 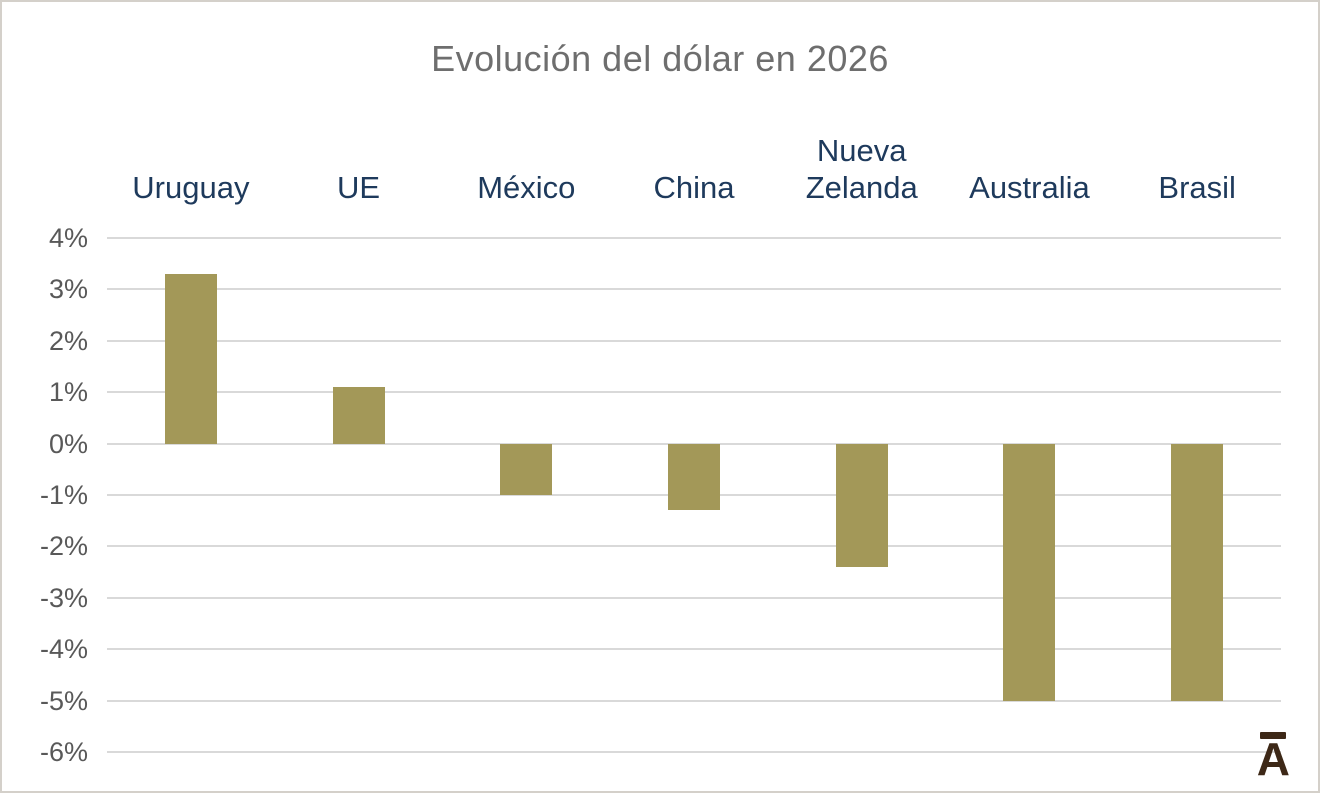 What do you see at coordinates (694, 546) in the screenshot?
I see `gridline--2%` at bounding box center [694, 546].